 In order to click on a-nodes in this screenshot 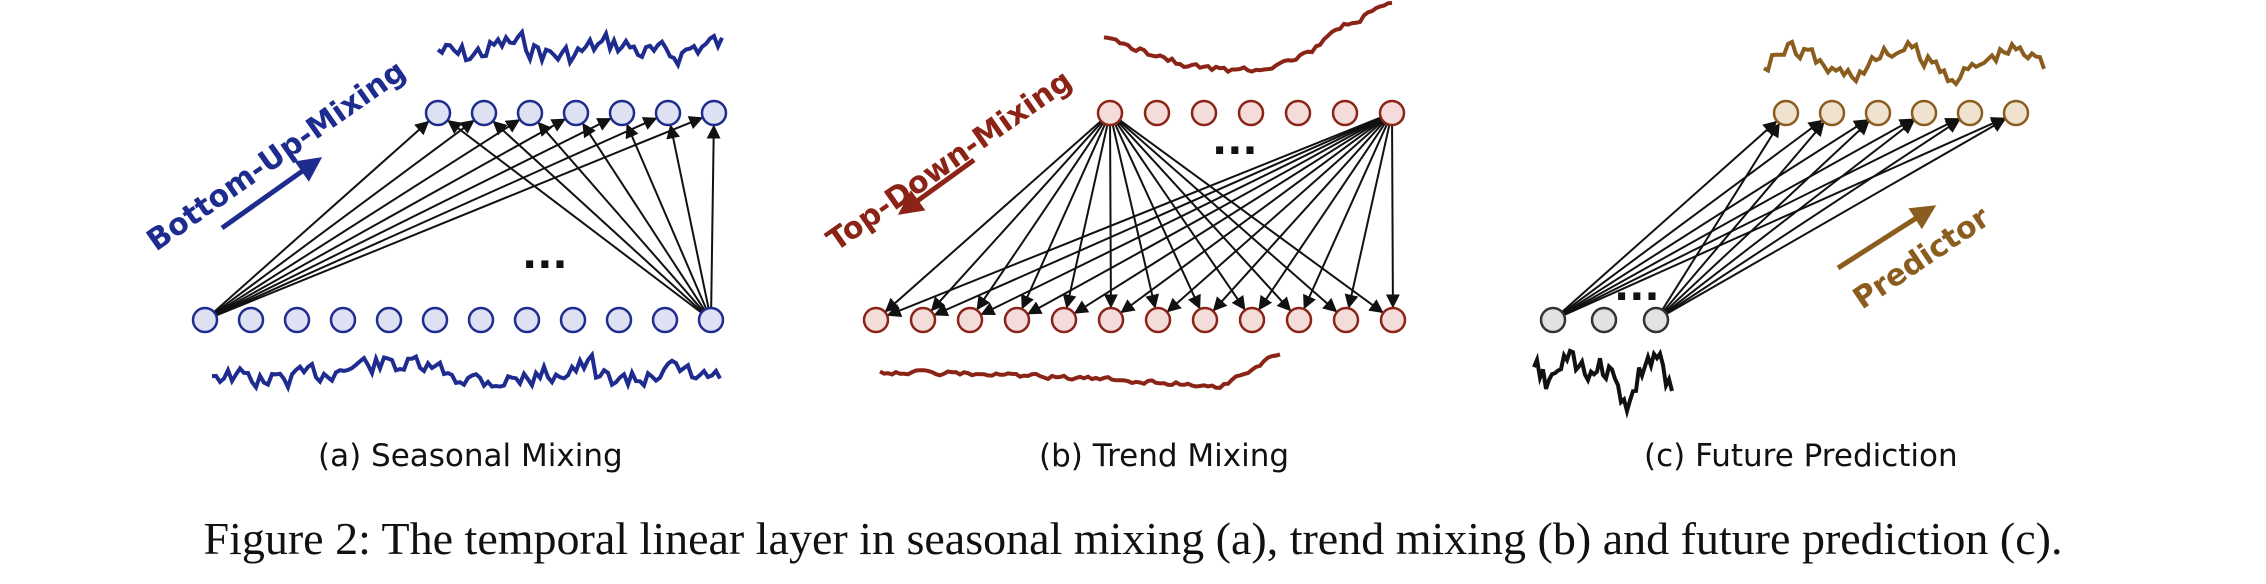, I will do `click(459, 216)`.